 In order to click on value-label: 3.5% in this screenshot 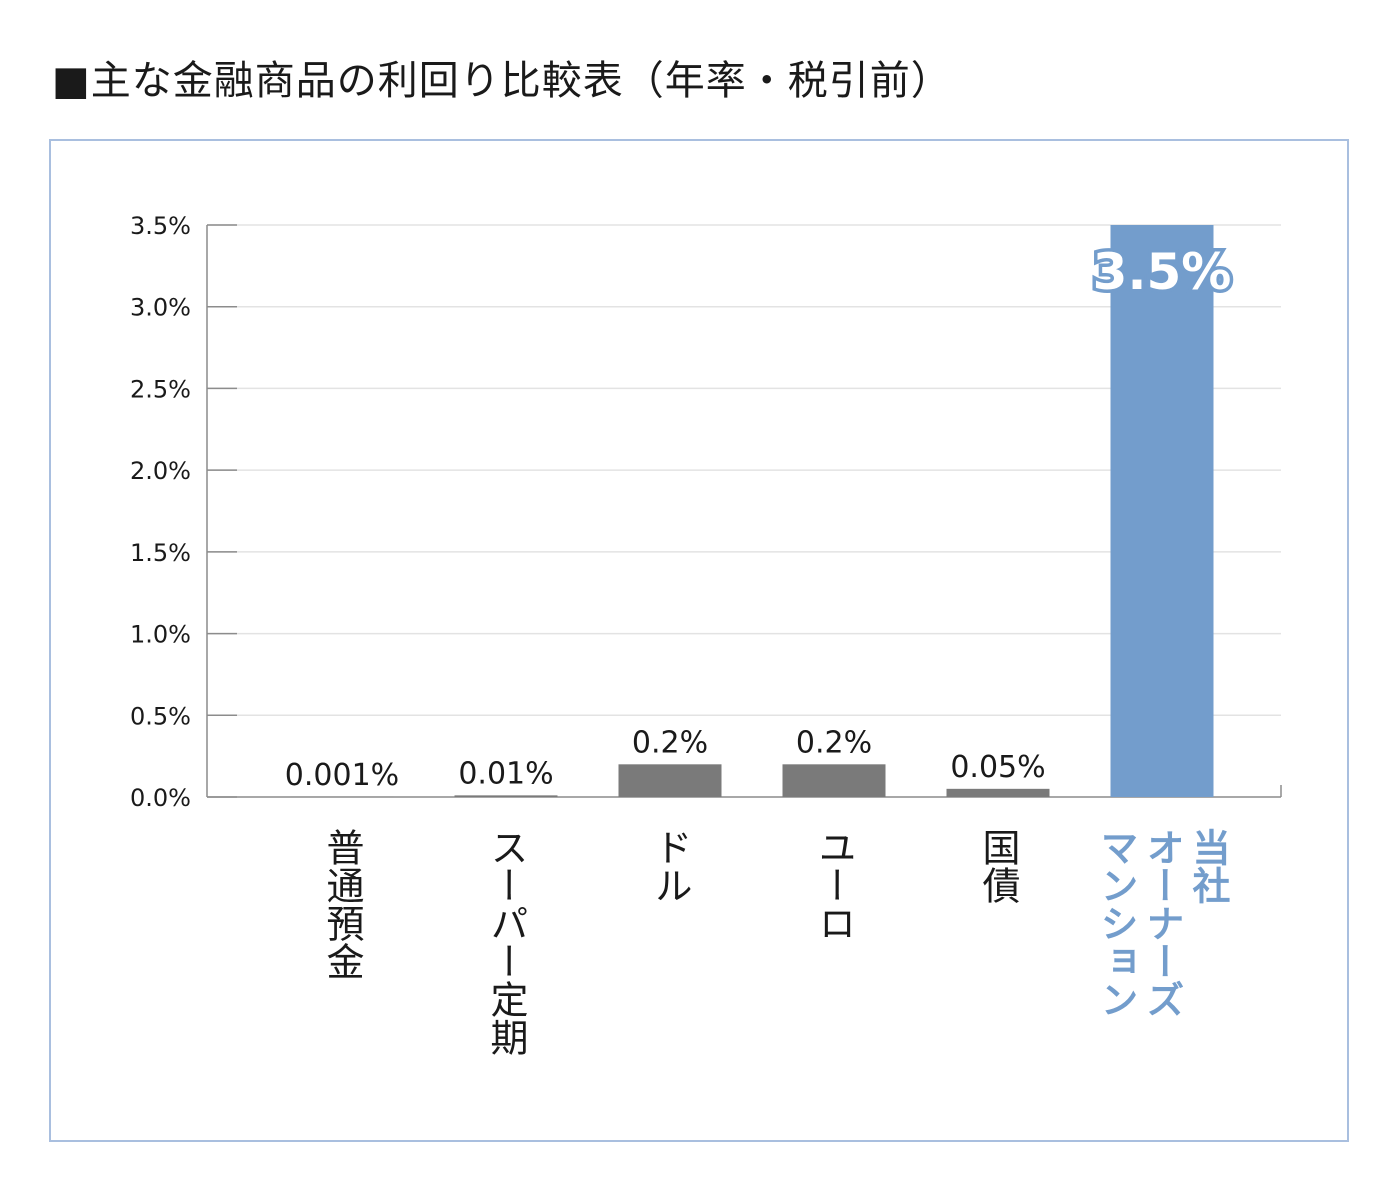, I will do `click(1162, 272)`.